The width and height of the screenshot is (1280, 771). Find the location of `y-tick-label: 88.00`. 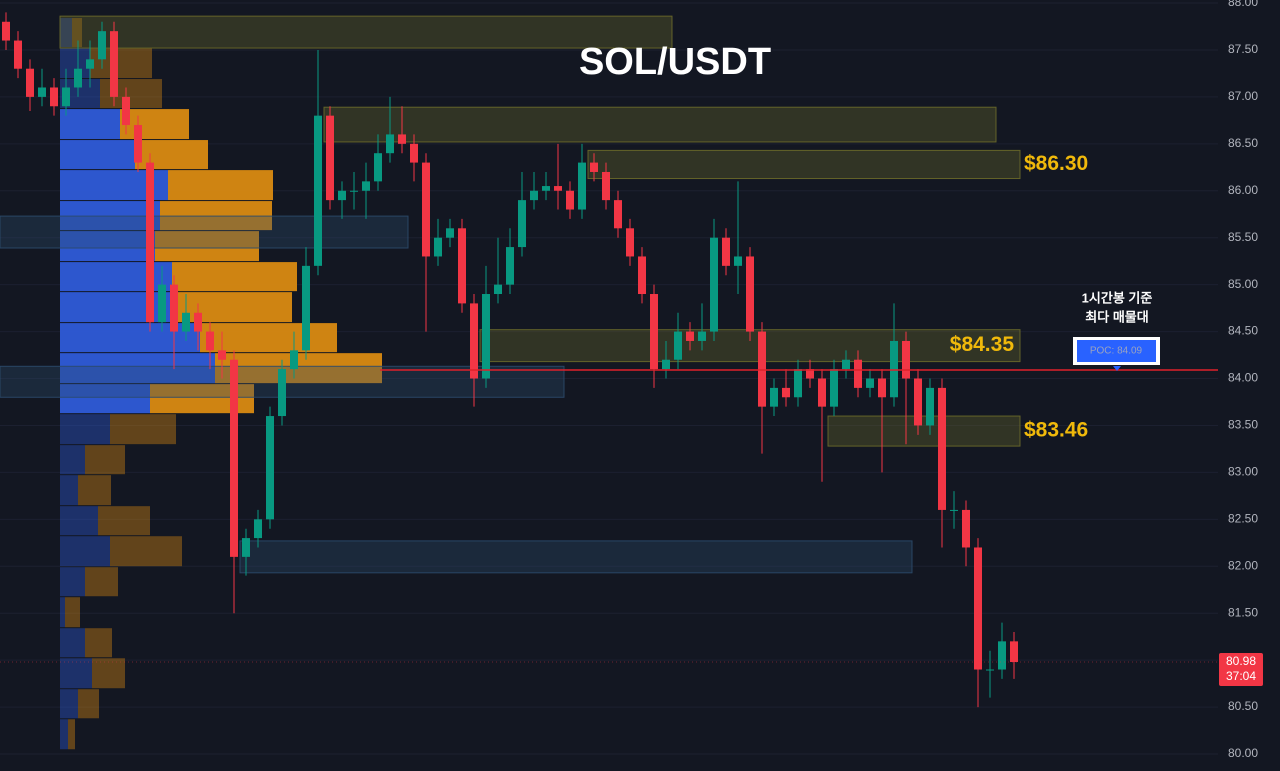

y-tick-label: 88.00 is located at coordinates (1243, 4).